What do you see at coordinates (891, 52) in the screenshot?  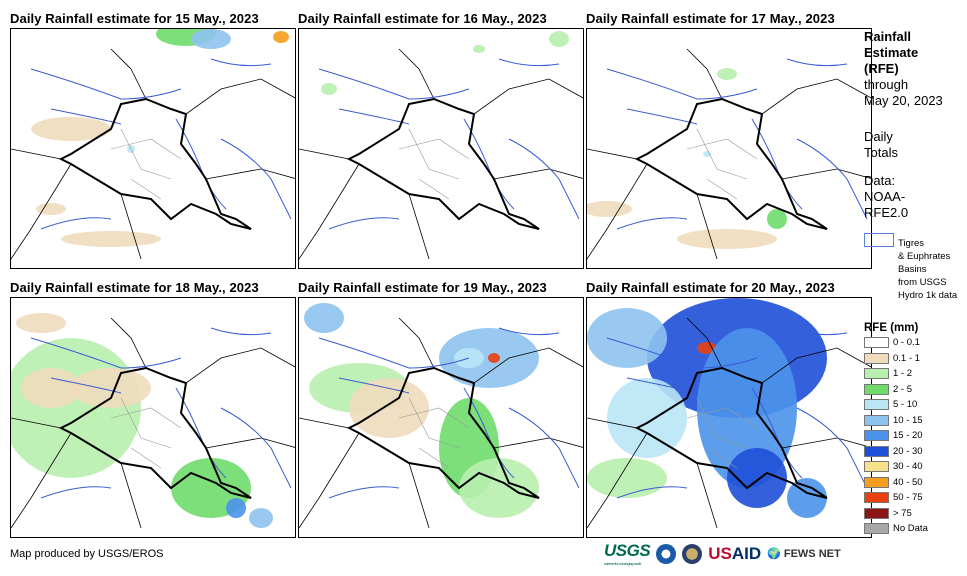 I see `heading-line-2: Estimate` at bounding box center [891, 52].